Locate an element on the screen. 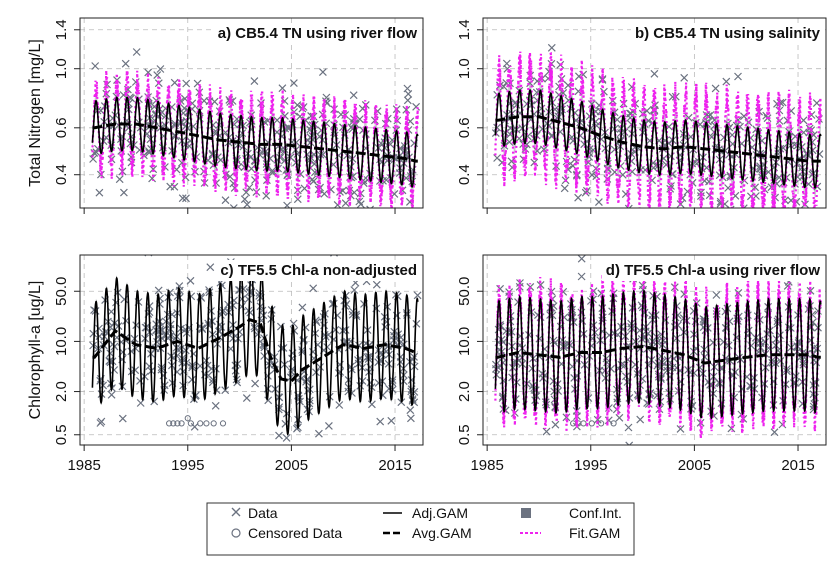 The width and height of the screenshot is (840, 561). fit-gam-line is located at coordinates (658, 129).